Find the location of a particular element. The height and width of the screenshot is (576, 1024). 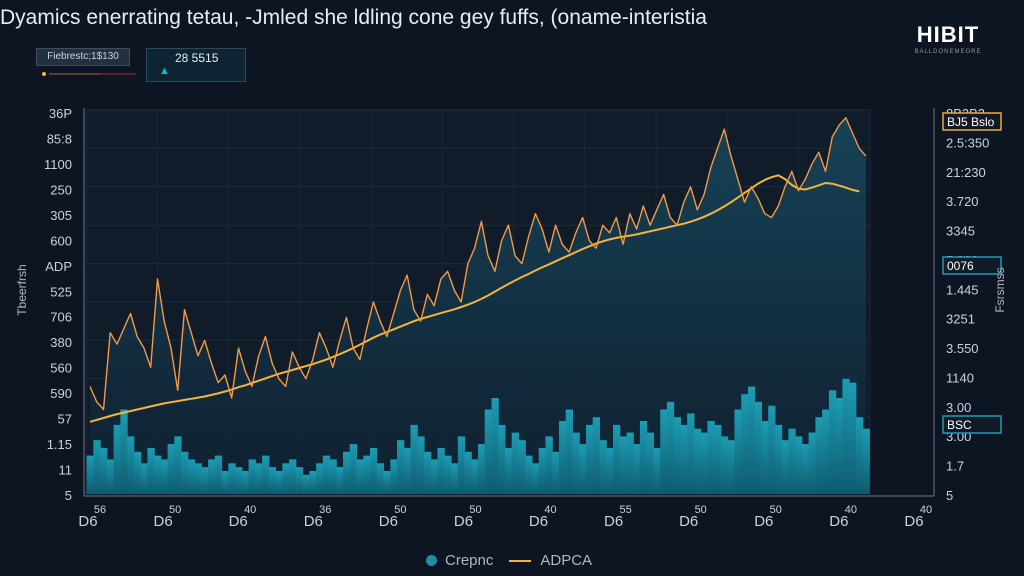

y-tick-label-right: 3.550 is located at coordinates (962, 348).